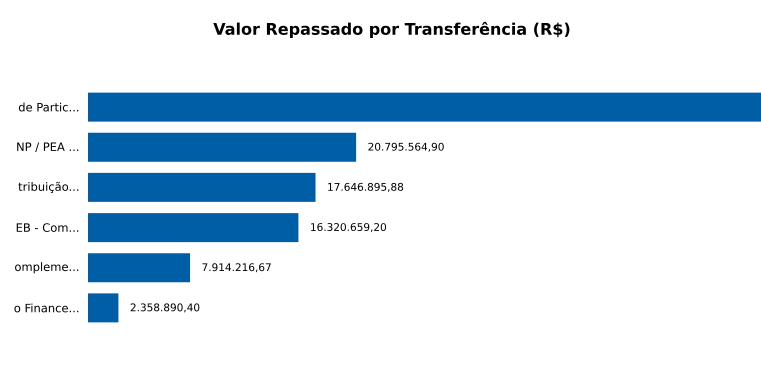 This screenshot has height=374, width=761. What do you see at coordinates (165, 307) in the screenshot?
I see `data-label: 2.358.890,40` at bounding box center [165, 307].